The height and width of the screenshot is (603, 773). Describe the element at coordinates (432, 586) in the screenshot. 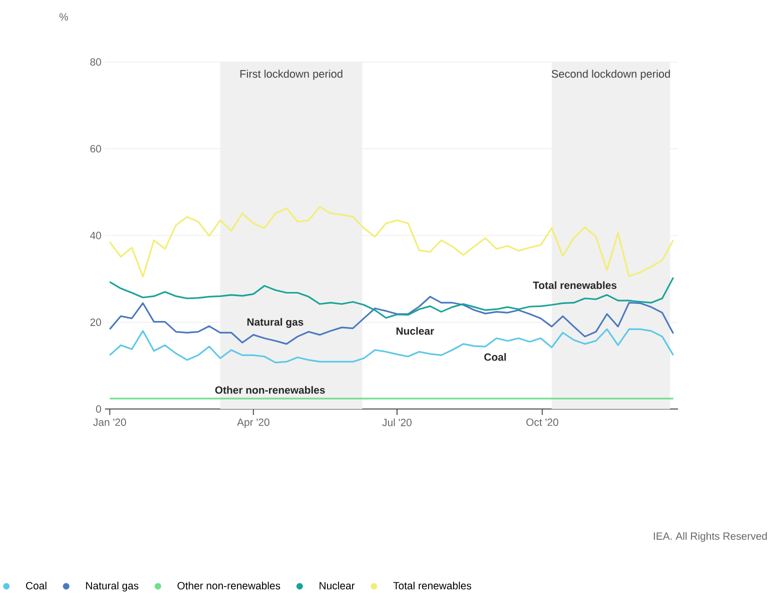

I see `legend-label: Total renewables` at that location.